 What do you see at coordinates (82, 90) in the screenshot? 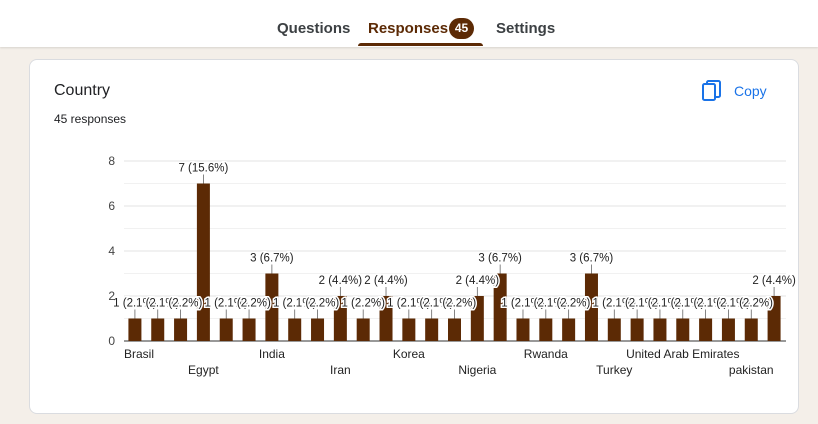
I see `question-title: Country` at bounding box center [82, 90].